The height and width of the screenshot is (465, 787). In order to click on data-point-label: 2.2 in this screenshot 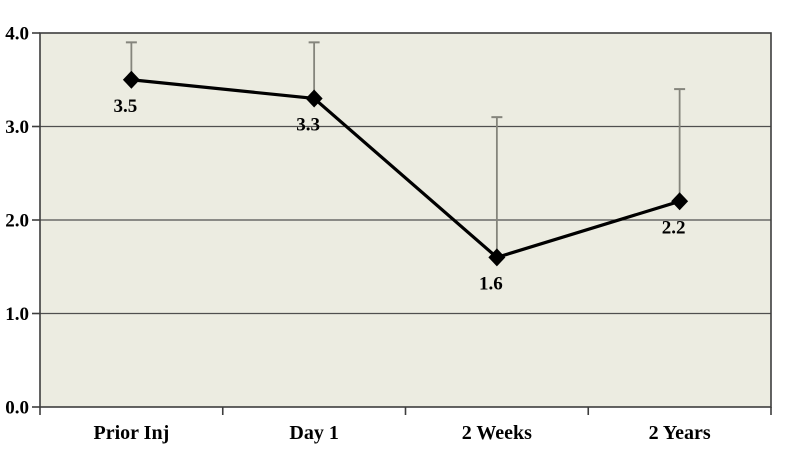, I will do `click(674, 227)`.